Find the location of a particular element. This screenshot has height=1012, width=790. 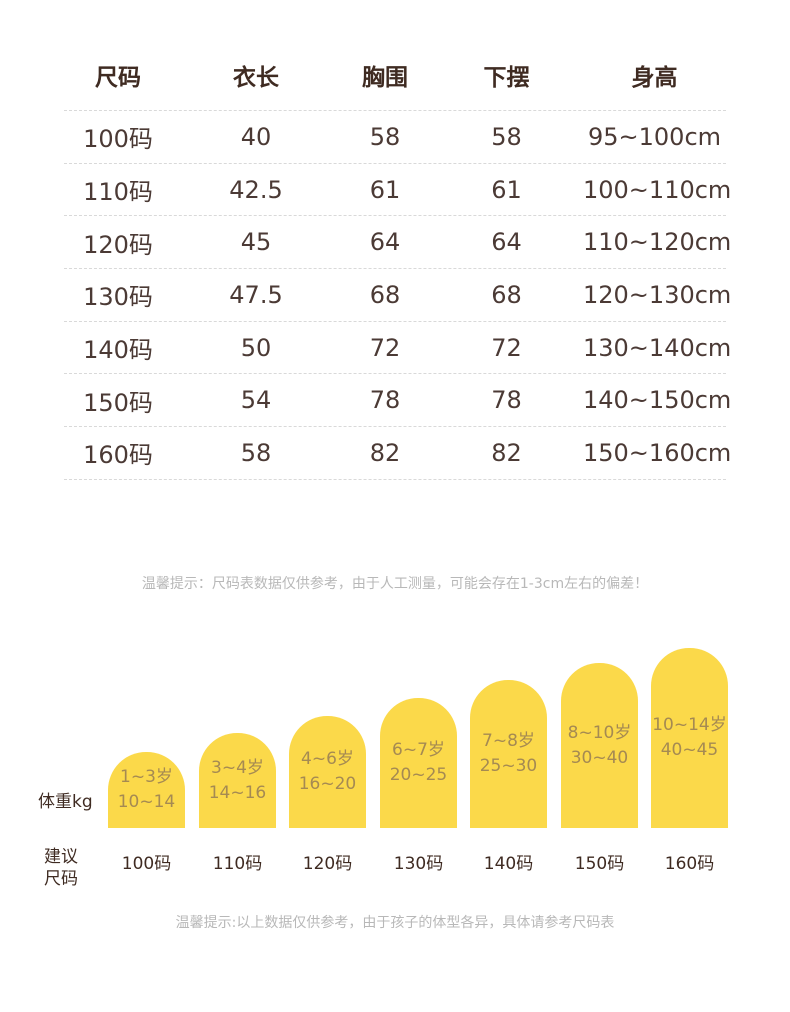

cell-size: 130码 is located at coordinates (118, 297).